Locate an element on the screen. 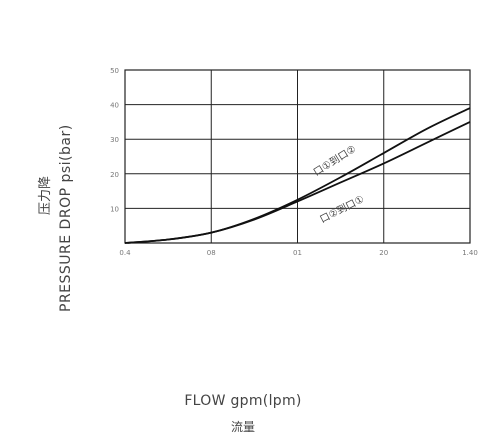 The height and width of the screenshot is (445, 486). y-tick-label: 10 is located at coordinates (114, 209).